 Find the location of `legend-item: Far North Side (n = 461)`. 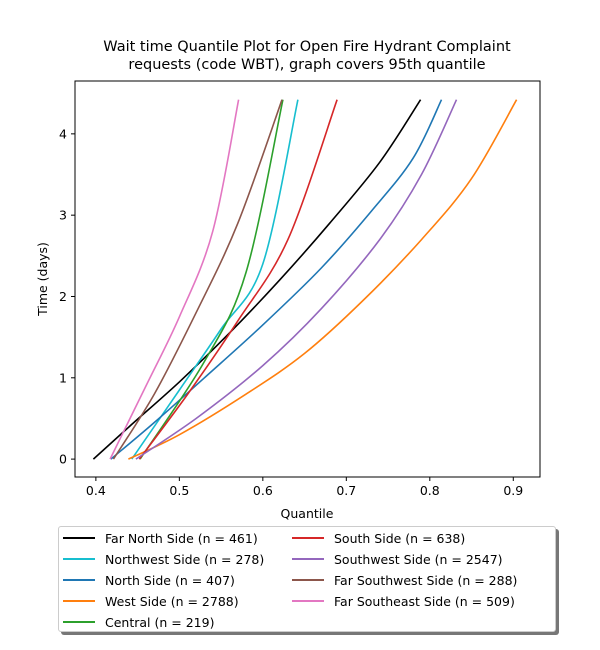

legend-item: Far North Side (n = 461) is located at coordinates (160, 538).